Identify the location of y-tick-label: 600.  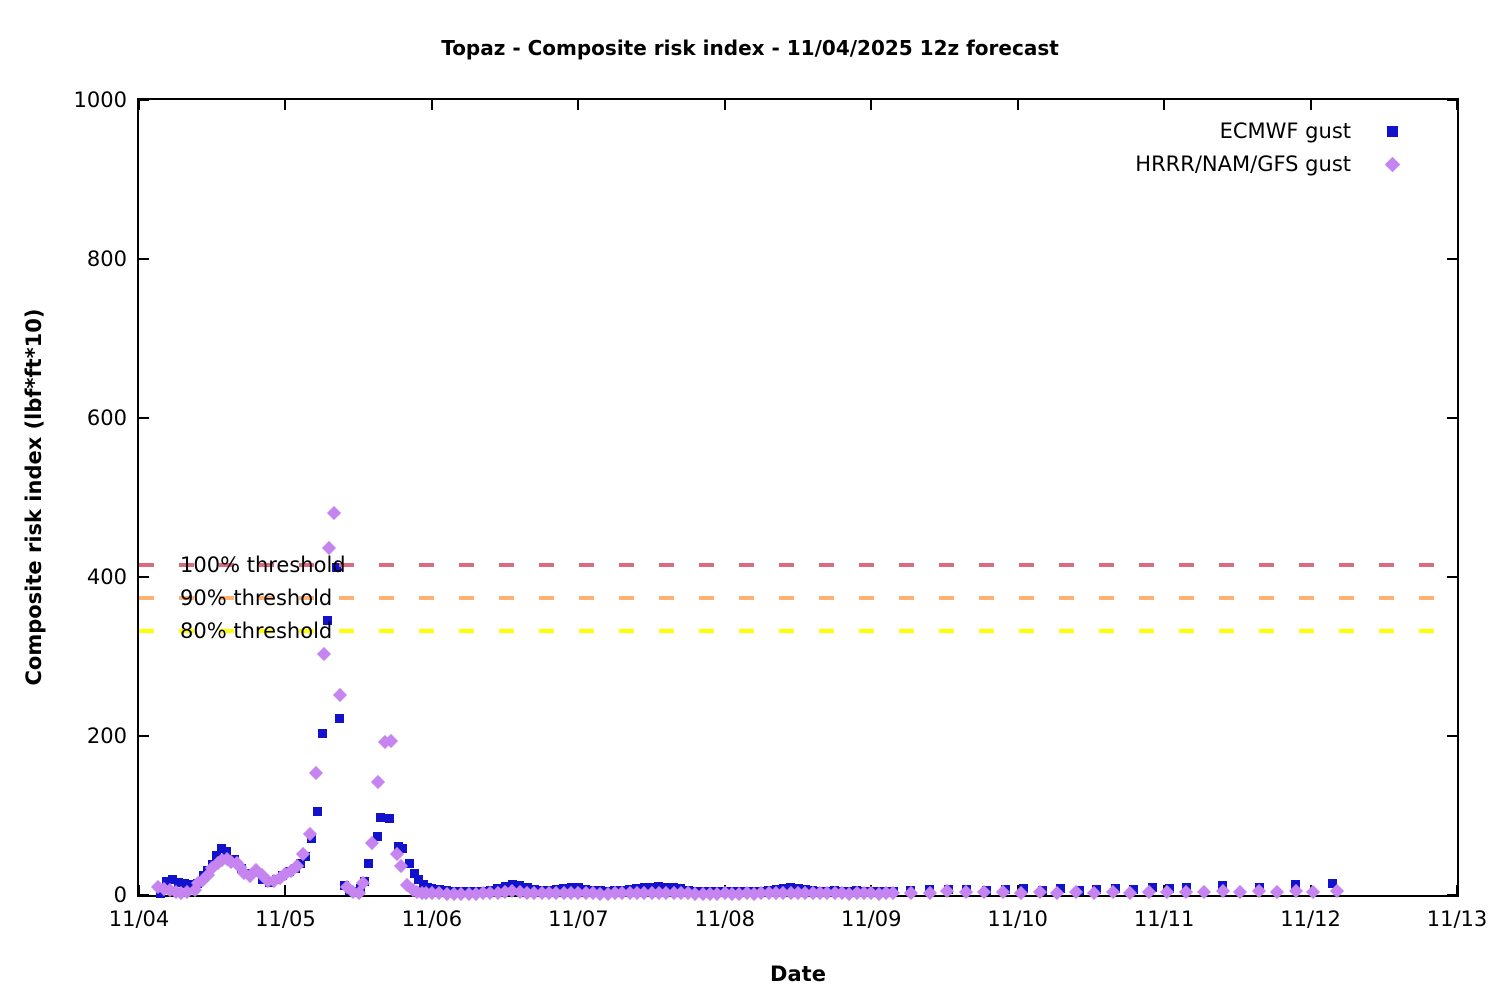
(106, 418).